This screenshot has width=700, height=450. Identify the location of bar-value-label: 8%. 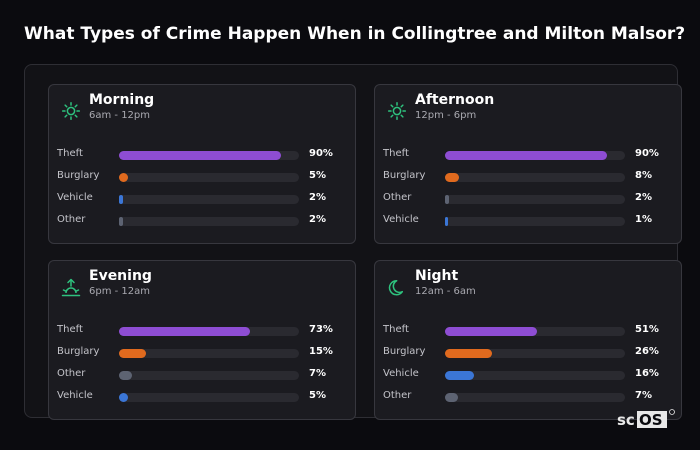
(643, 175).